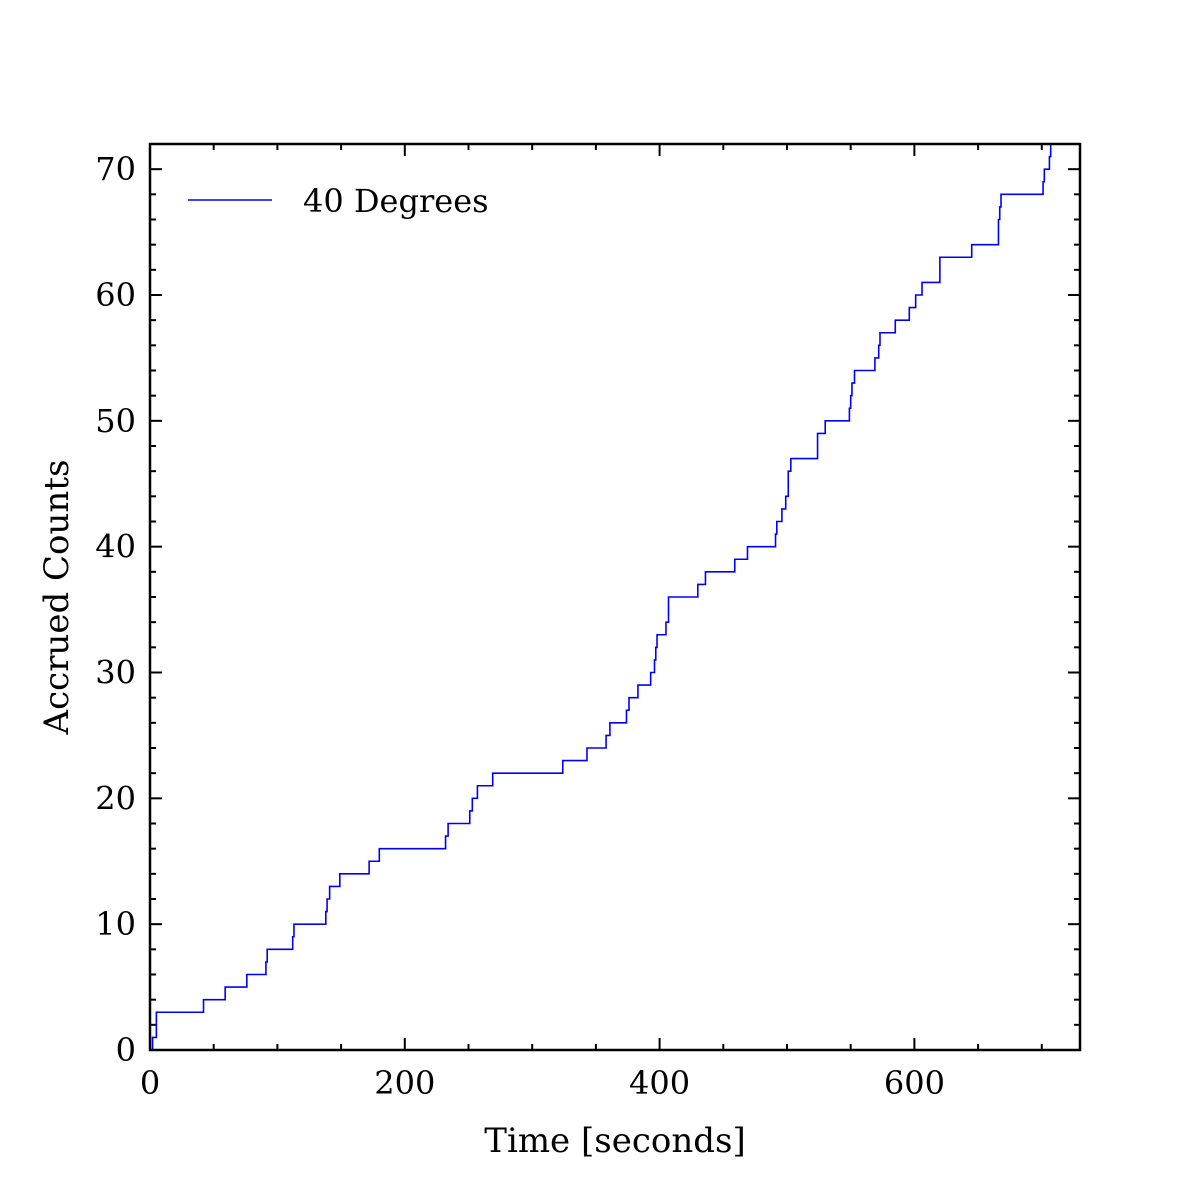  I want to click on x-tick-label: 200, so click(404, 1083).